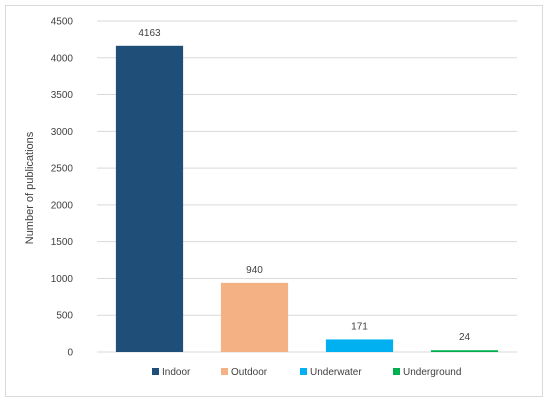  Describe the element at coordinates (70, 353) in the screenshot. I see `y-tick-label: 0` at that location.